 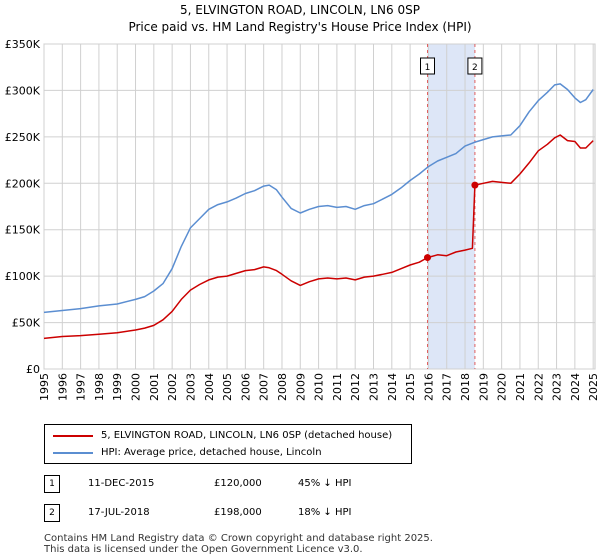 I want to click on y-tick-label: £0, so click(x=33, y=369).